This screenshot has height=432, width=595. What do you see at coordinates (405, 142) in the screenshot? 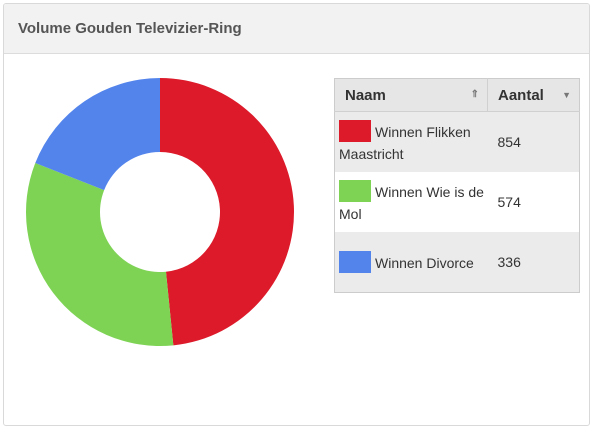
I see `legend-label: Winnen Flikken Maastricht` at bounding box center [405, 142].